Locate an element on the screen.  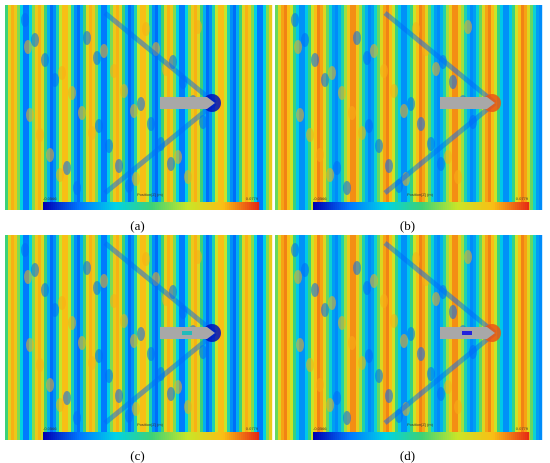
colorbar-max: 0.0779 is located at coordinates (252, 428).